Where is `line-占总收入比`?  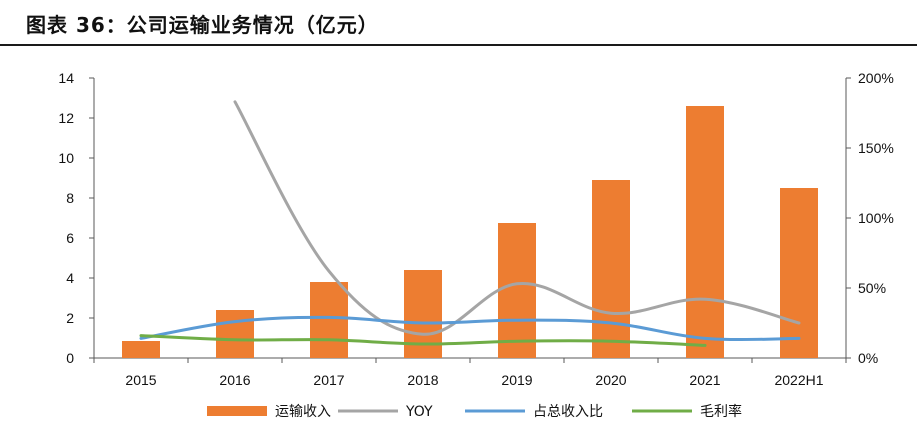 line-占总收入比 is located at coordinates (470, 328).